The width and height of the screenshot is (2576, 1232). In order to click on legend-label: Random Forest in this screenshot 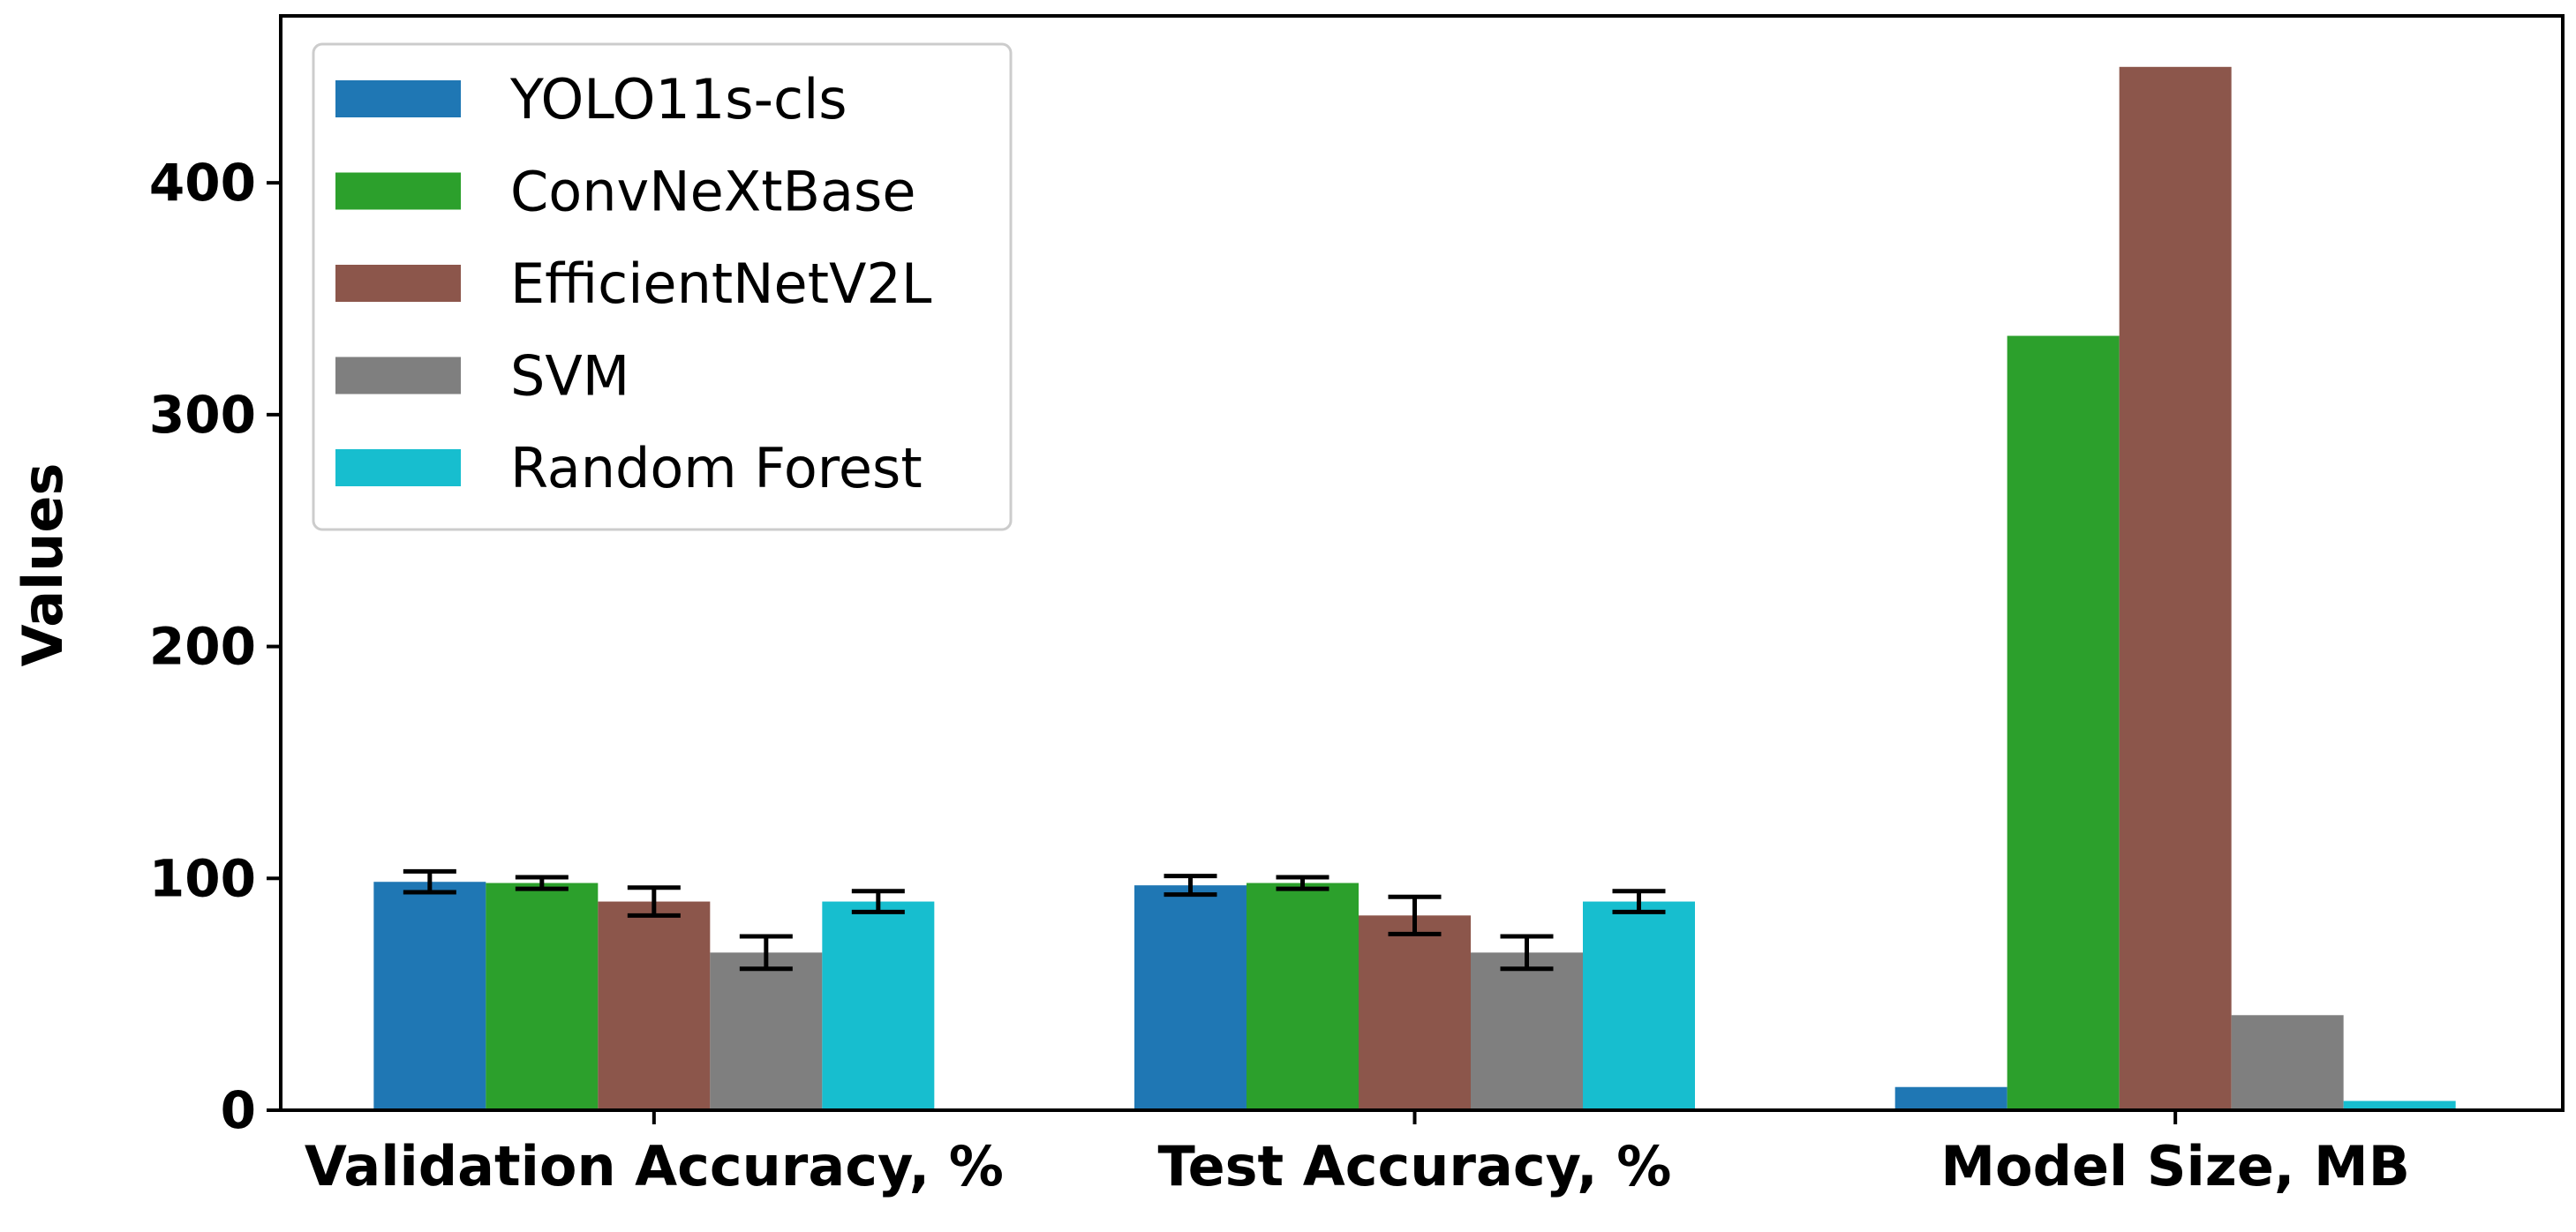, I will do `click(717, 468)`.